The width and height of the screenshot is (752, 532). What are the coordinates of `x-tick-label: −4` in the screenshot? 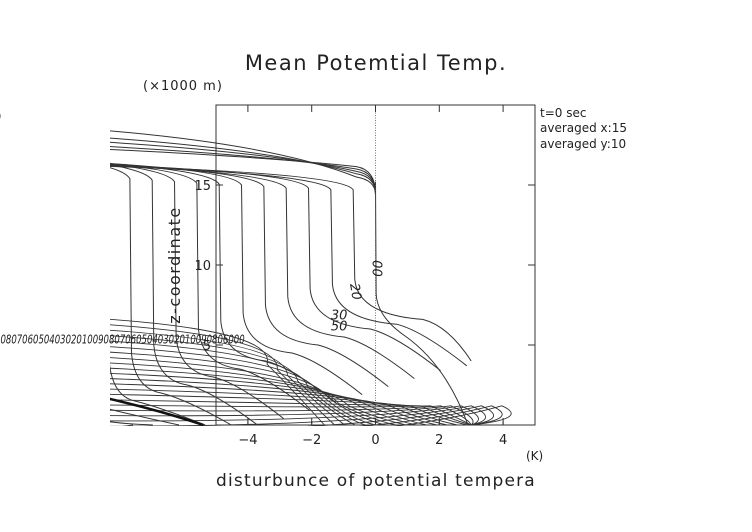 It's located at (247, 440).